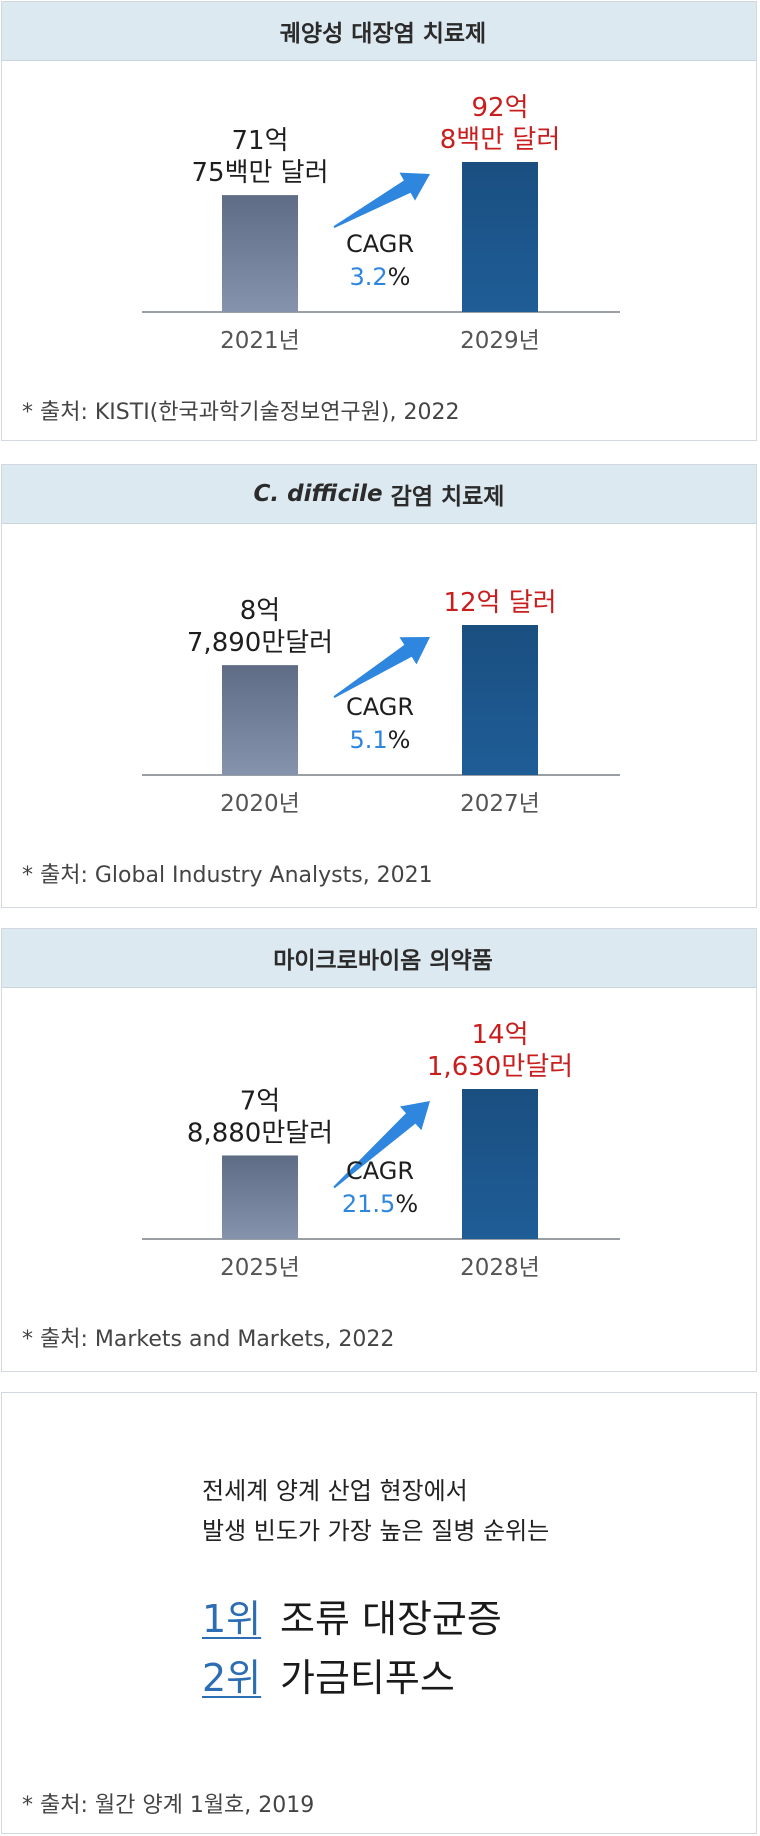  I want to click on card-title-text: 궤양성 대장염 치료제, so click(383, 34).